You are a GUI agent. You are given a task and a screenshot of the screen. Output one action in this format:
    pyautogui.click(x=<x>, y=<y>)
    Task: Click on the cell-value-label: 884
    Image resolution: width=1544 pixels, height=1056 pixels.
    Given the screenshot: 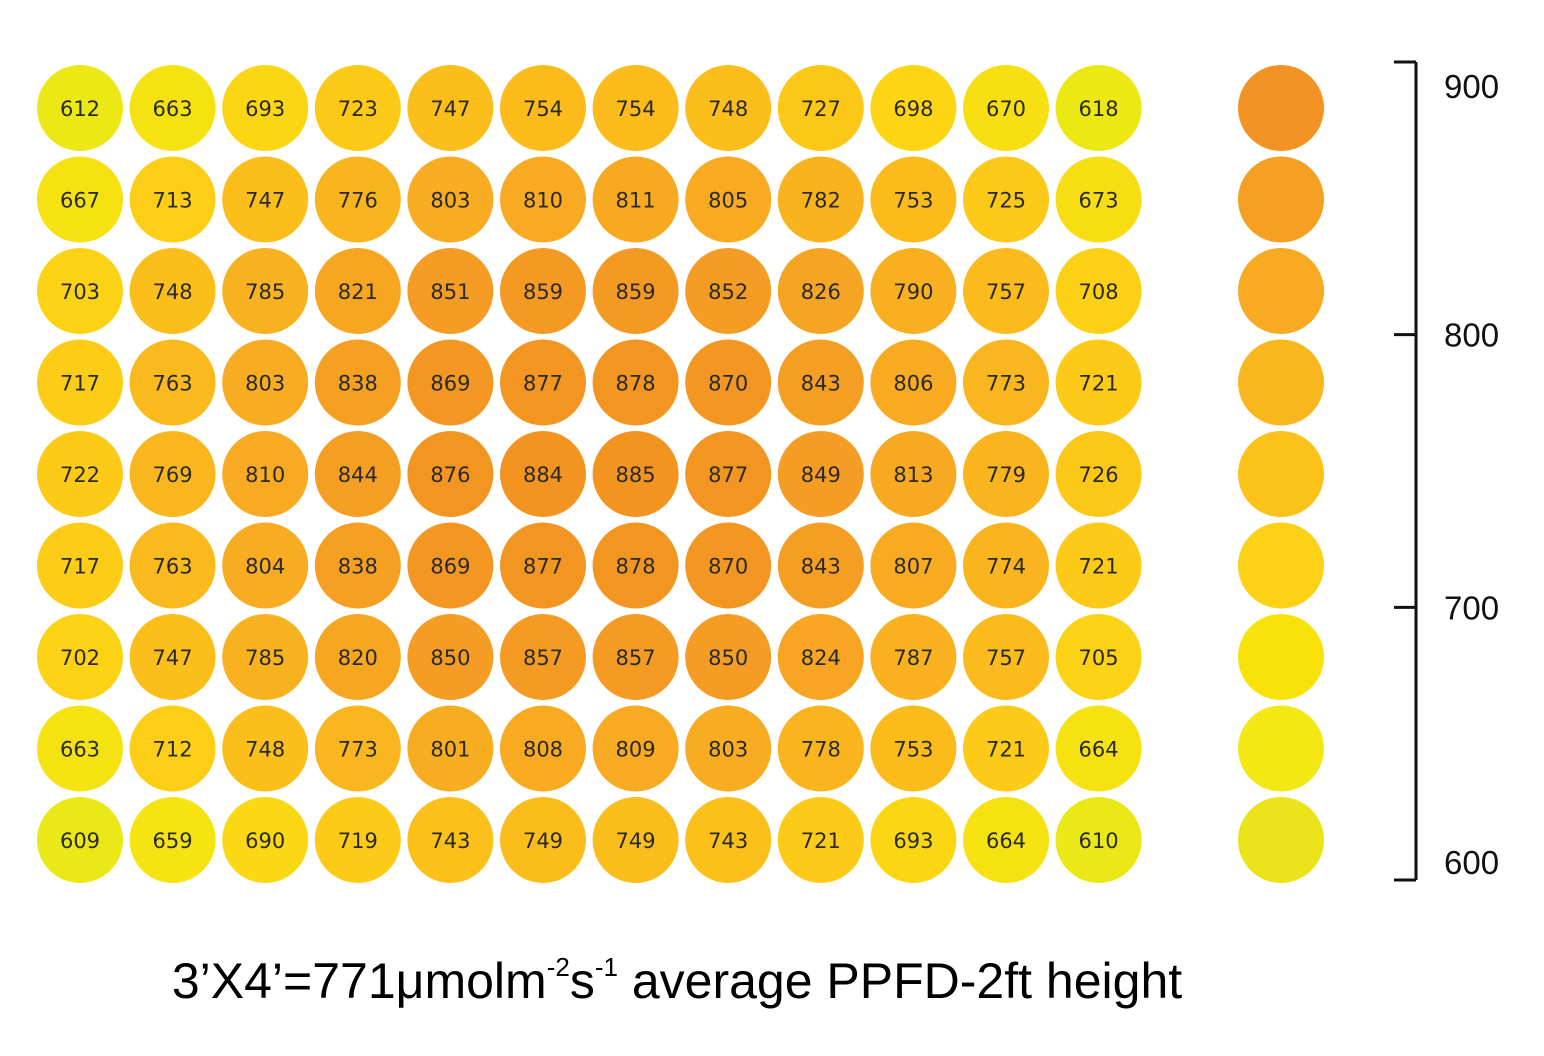 What is the action you would take?
    pyautogui.click(x=543, y=475)
    